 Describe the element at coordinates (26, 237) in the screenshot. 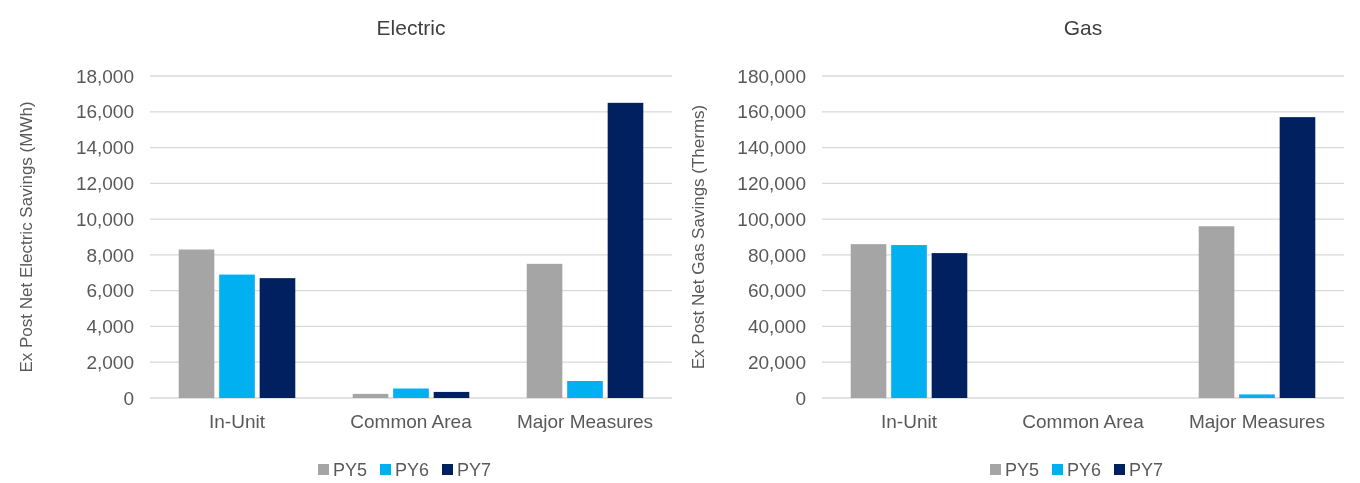

I see `y-axis-title: Ex Post Net Electric Savings (MWh)` at that location.